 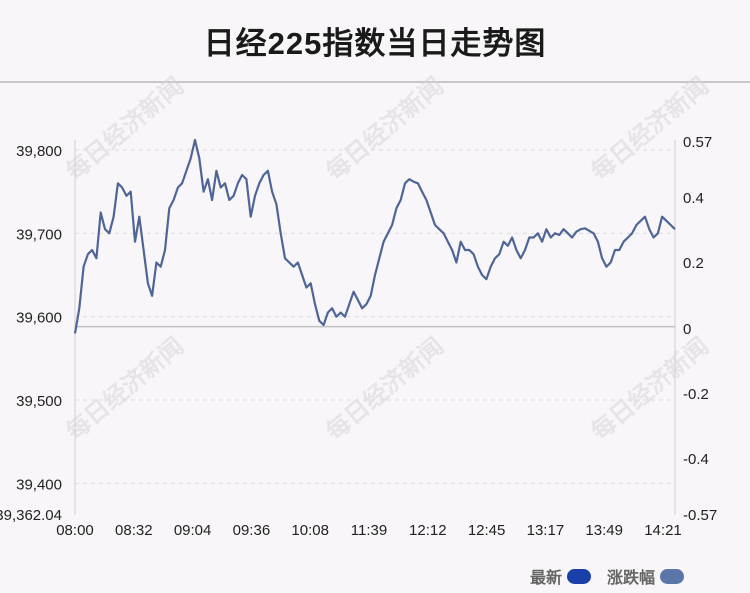 I want to click on watermark-0: 每日经济新闻, so click(x=124, y=128).